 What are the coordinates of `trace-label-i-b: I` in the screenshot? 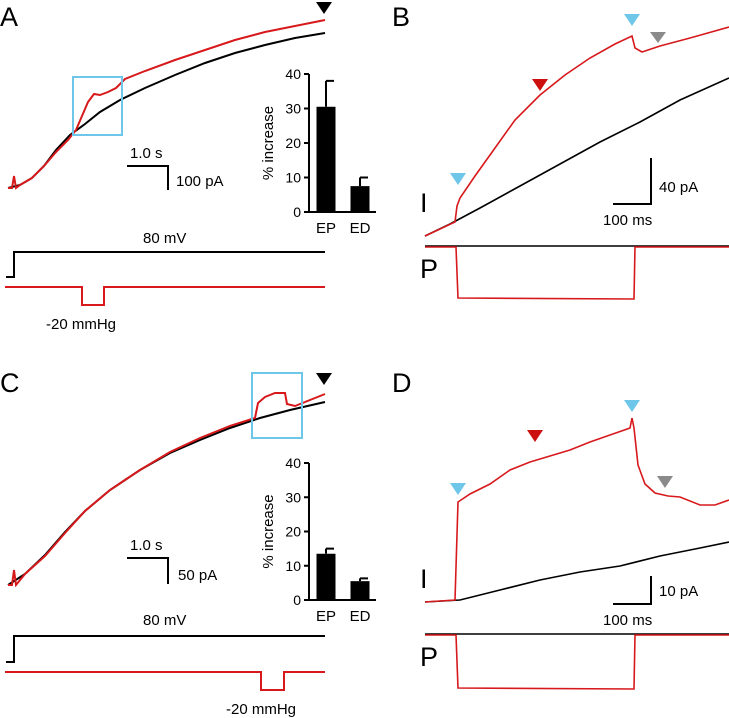 It's located at (424, 203).